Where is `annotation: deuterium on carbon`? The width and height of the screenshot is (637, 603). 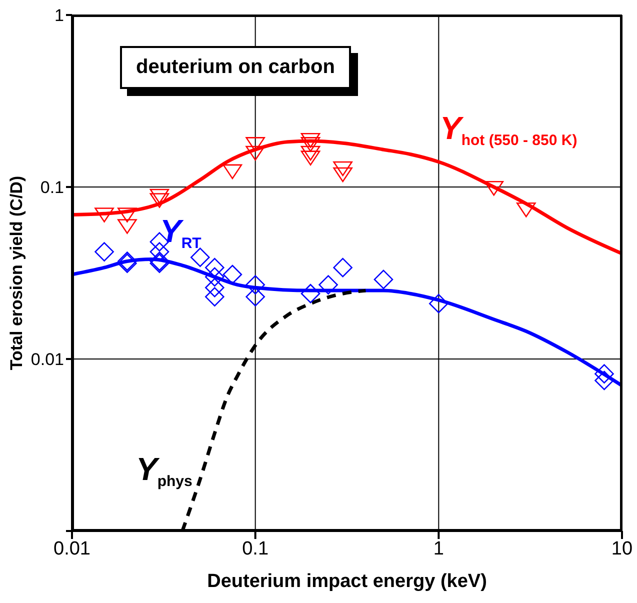 annotation: deuterium on carbon is located at coordinates (235, 67).